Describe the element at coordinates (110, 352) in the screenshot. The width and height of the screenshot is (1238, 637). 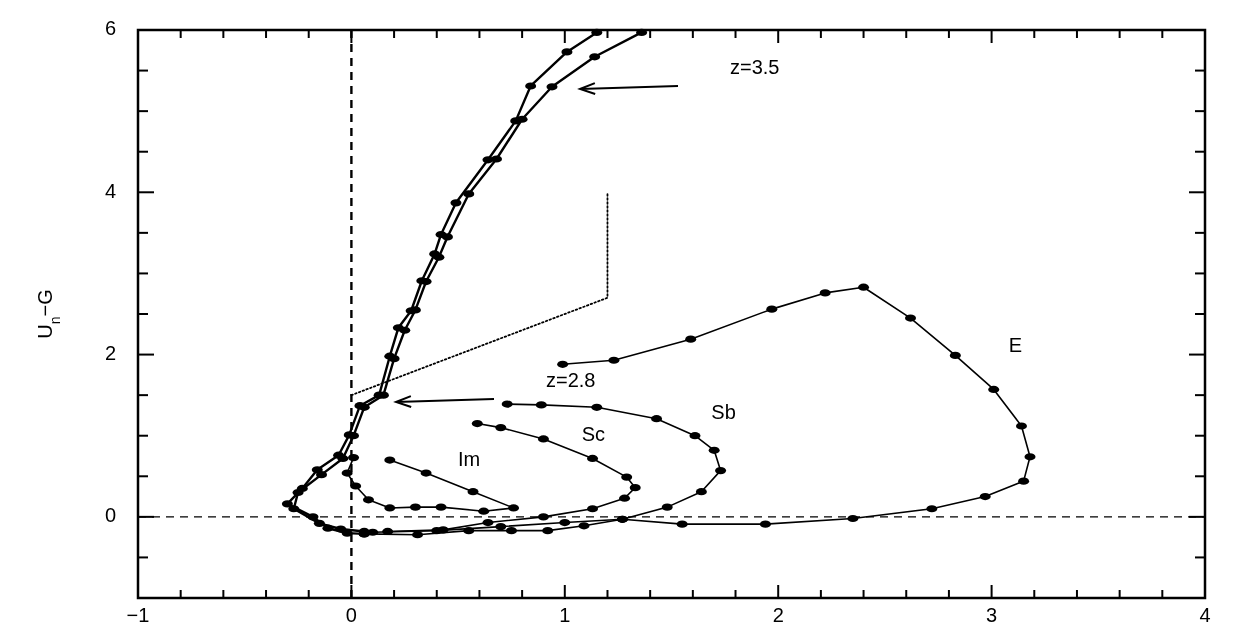
I see `y-tick-label: 2` at that location.